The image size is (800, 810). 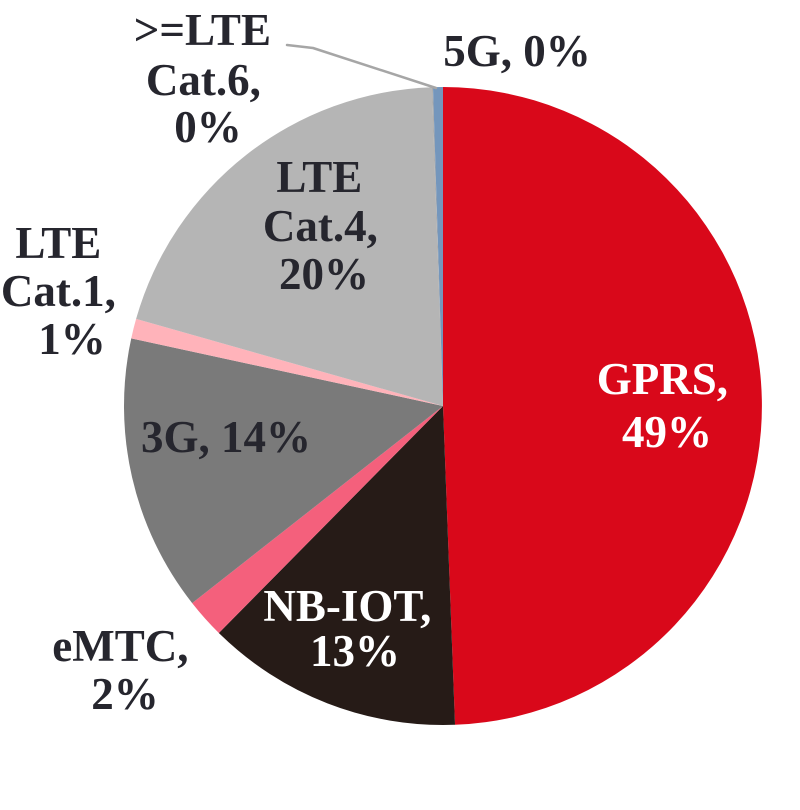 I want to click on label-3g: 3G, 14%, so click(x=226, y=437).